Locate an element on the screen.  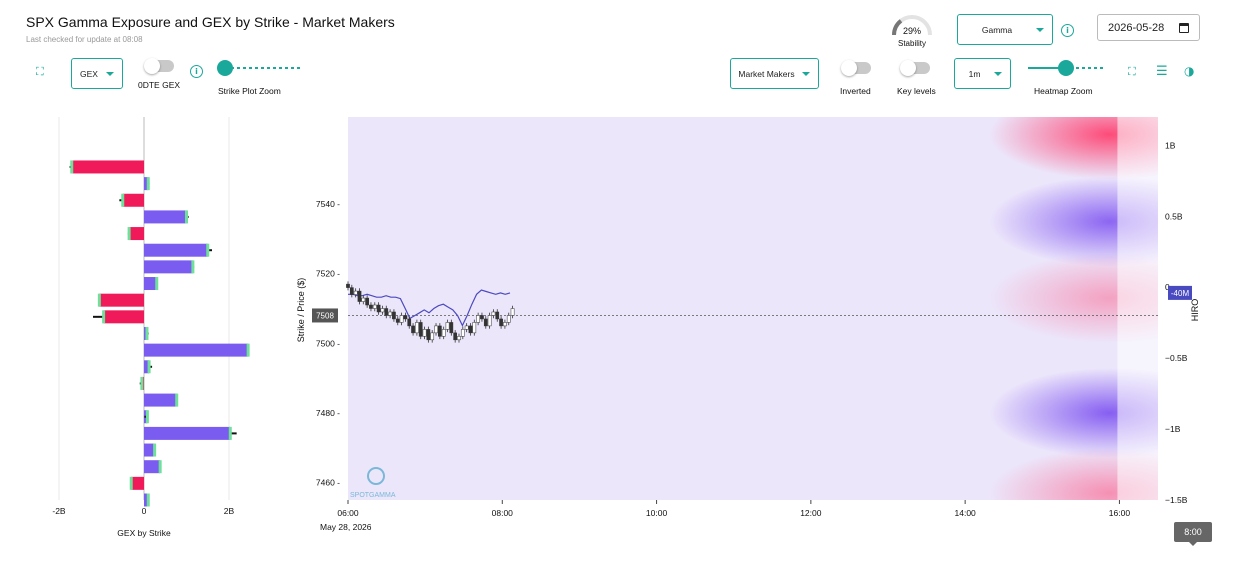
chevron-down-icon is located at coordinates (998, 73).